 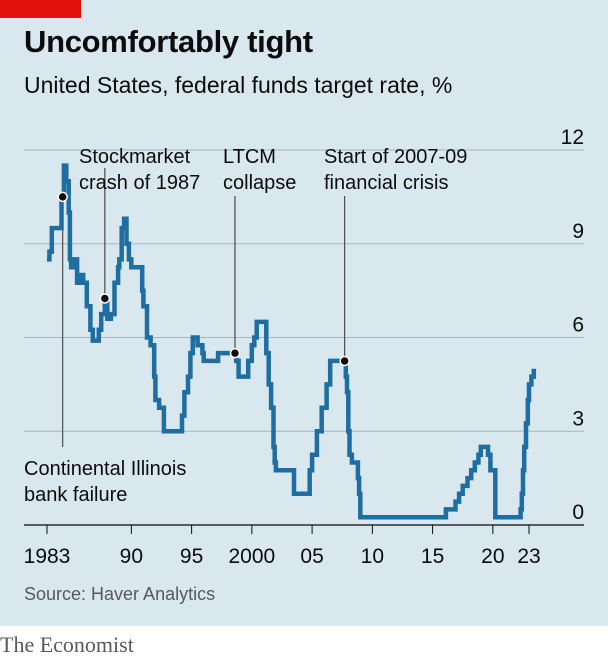 I want to click on annotation-label: Start of 2007-09, so click(x=395, y=157).